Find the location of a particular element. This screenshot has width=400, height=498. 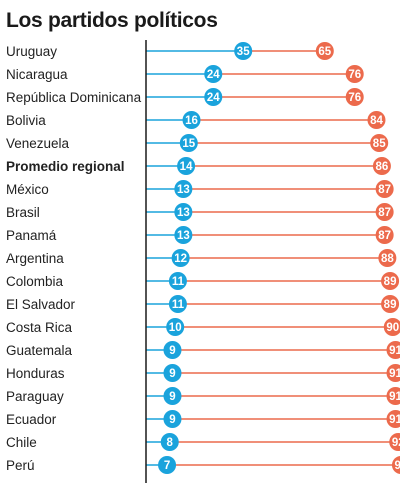

category-label-nicaragua: Nicaragua is located at coordinates (37, 74).